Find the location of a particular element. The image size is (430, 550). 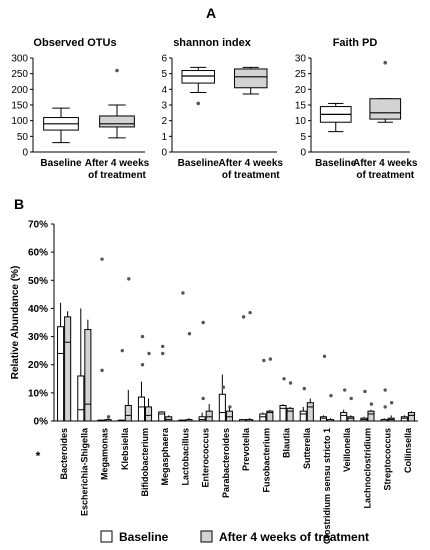

x-tick-label: Megamonas is located at coordinates (105, 454).